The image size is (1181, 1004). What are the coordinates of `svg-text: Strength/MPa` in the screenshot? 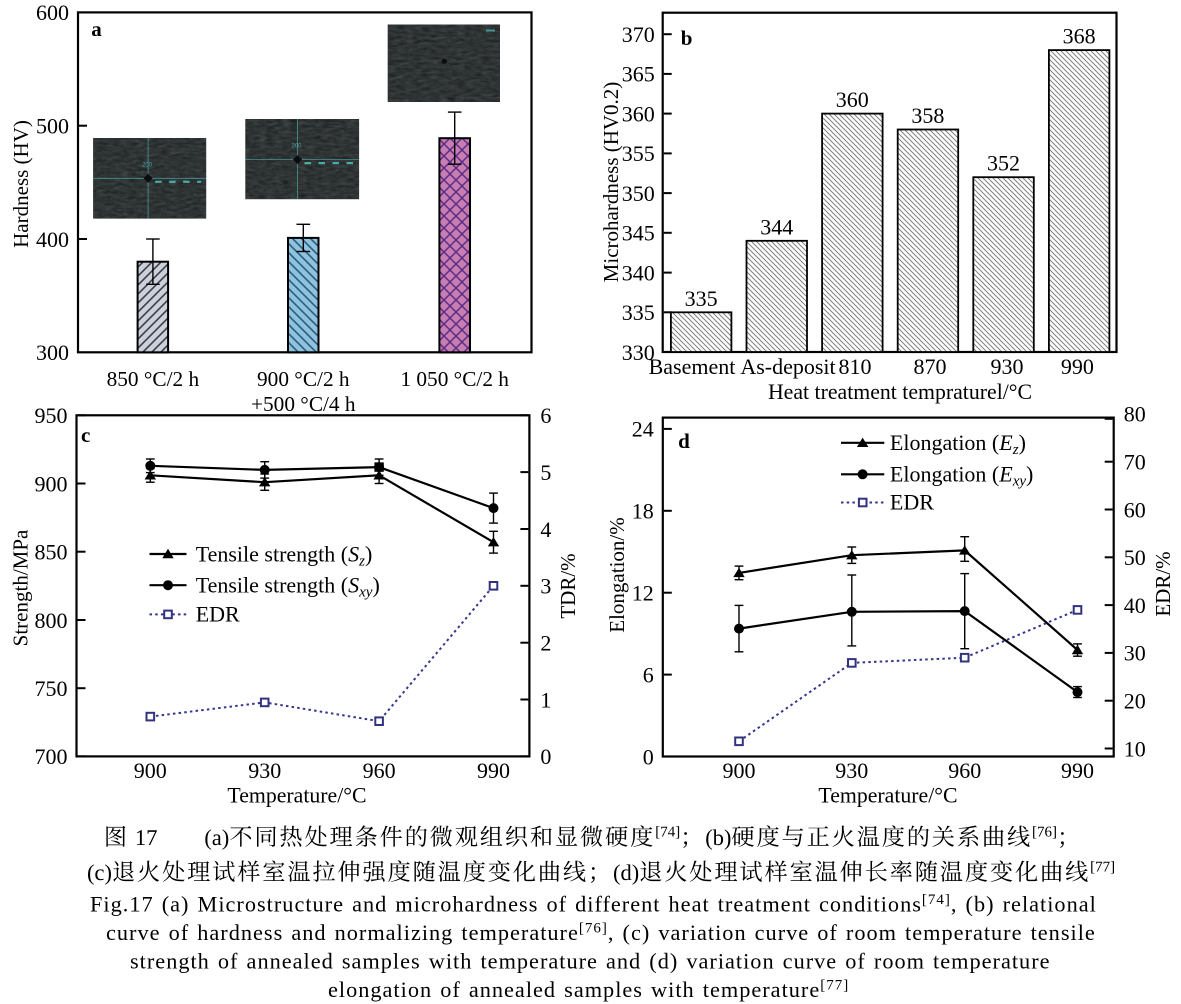 It's located at (21, 587).